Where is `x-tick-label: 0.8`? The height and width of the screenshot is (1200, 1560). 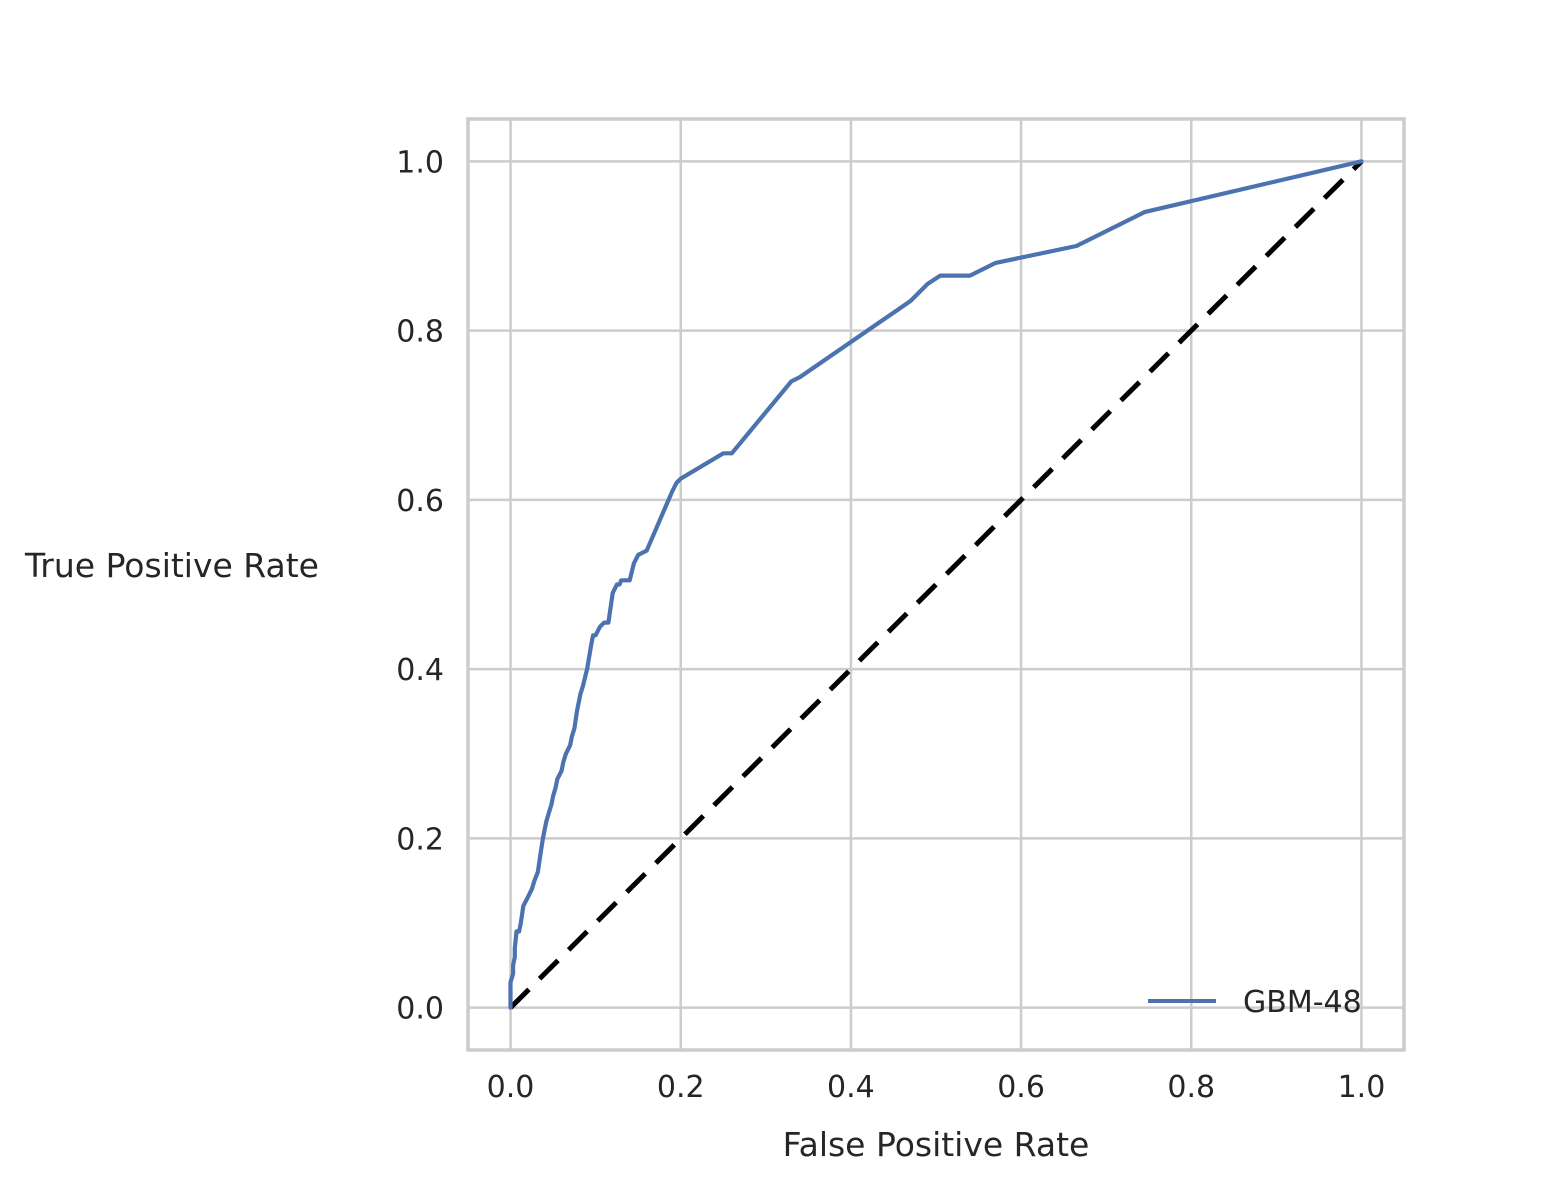 x-tick-label: 0.8 is located at coordinates (1191, 1087).